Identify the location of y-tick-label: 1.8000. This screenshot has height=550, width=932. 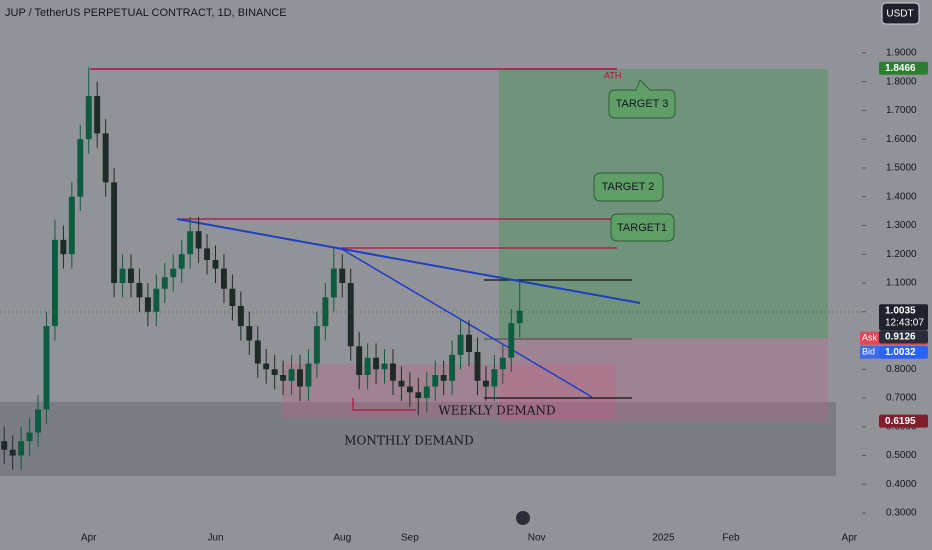
(901, 81).